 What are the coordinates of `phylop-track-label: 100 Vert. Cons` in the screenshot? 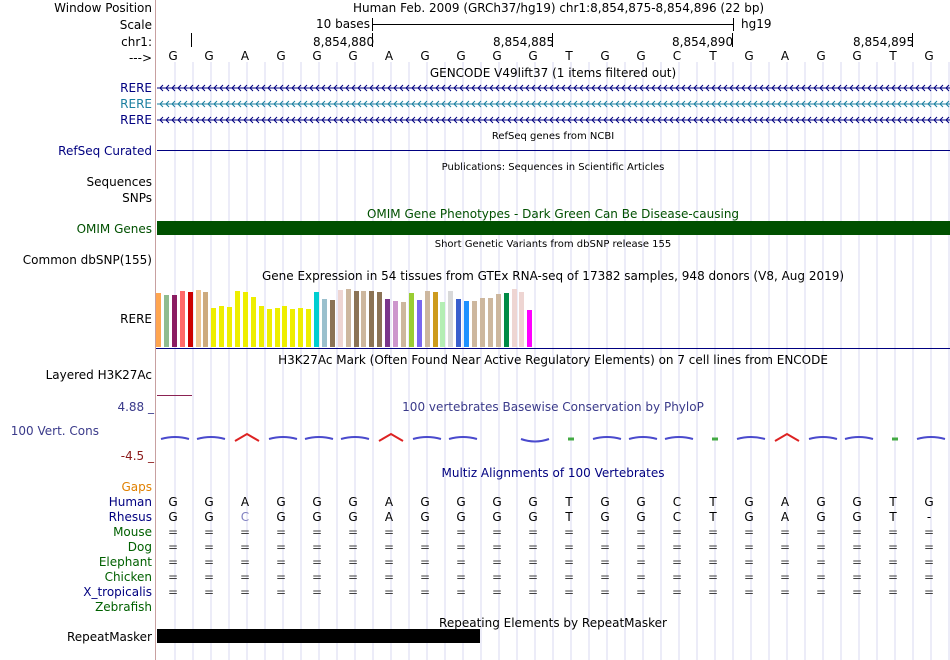 It's located at (54, 431).